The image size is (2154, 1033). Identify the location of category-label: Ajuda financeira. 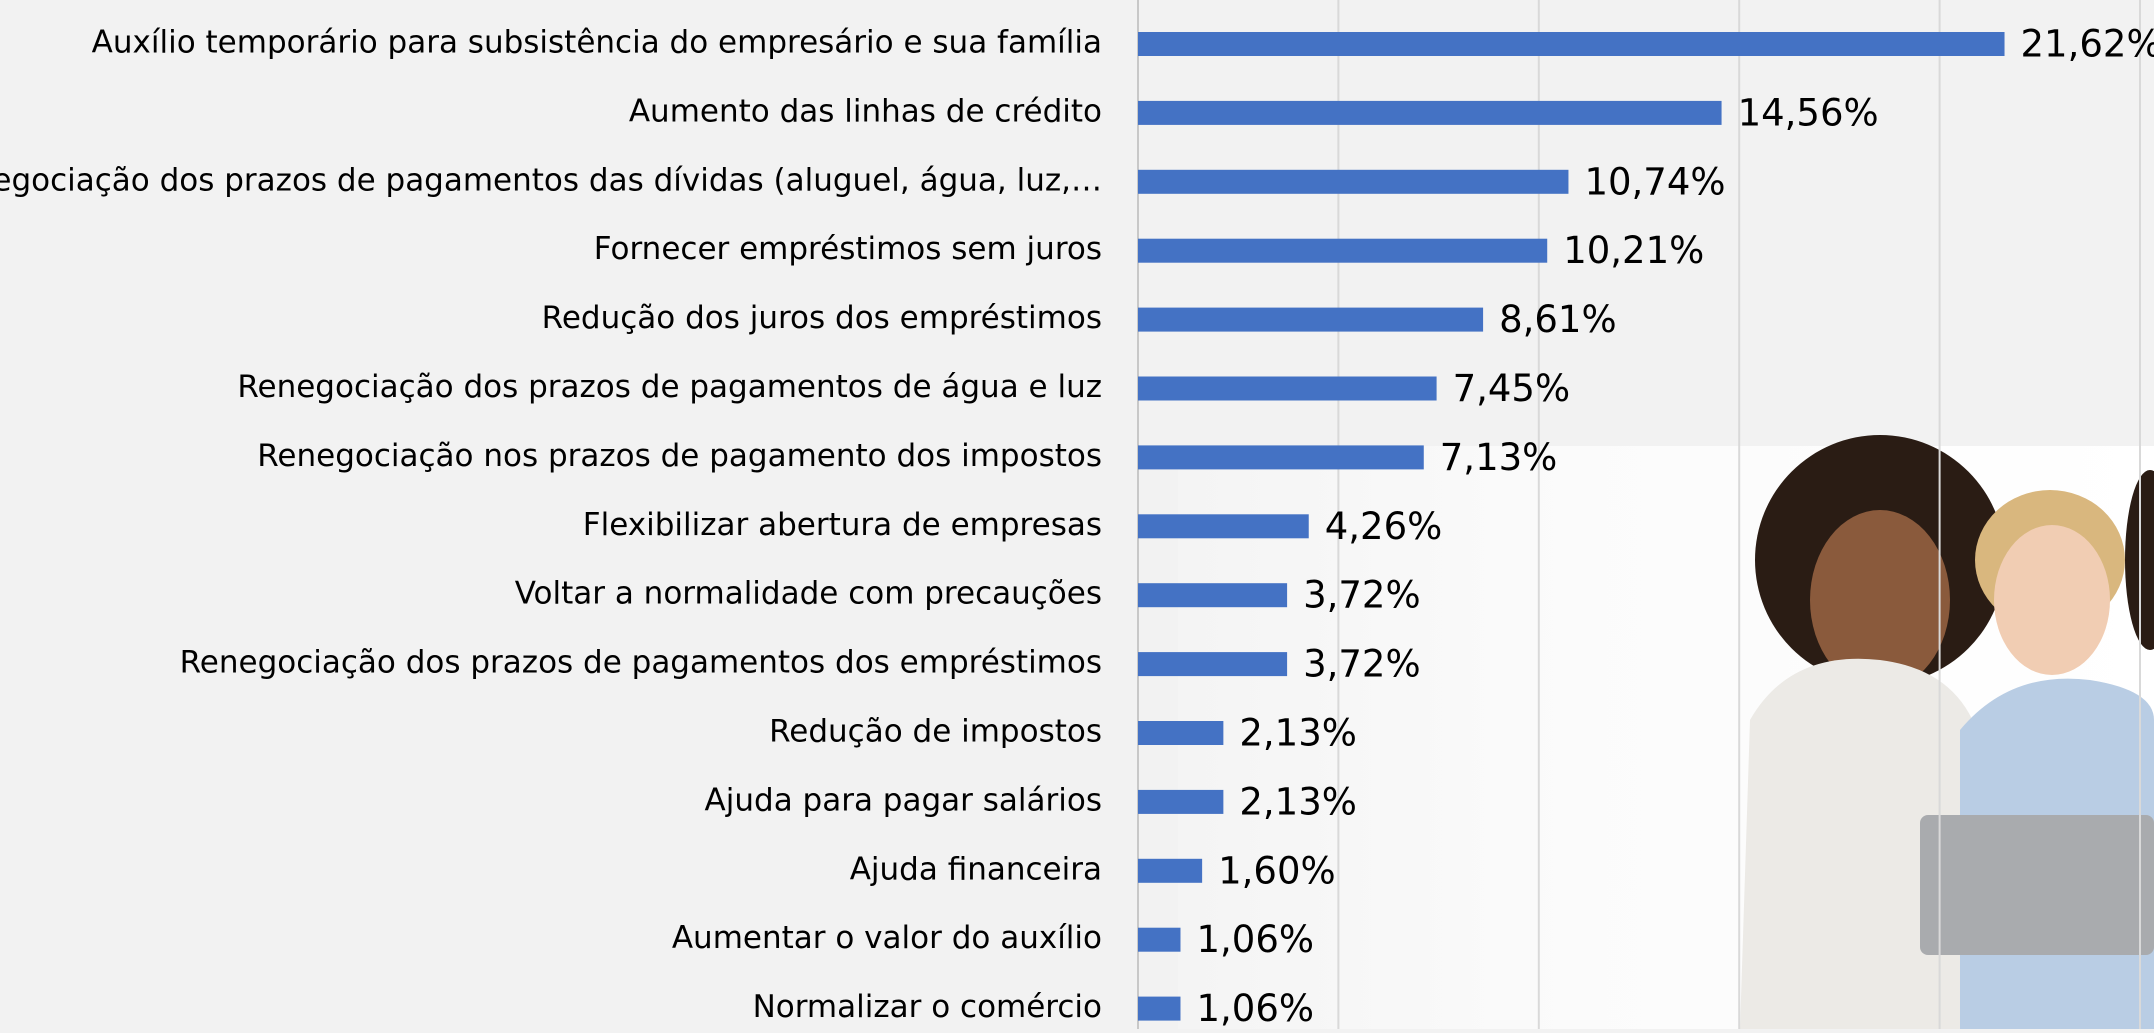
(976, 869).